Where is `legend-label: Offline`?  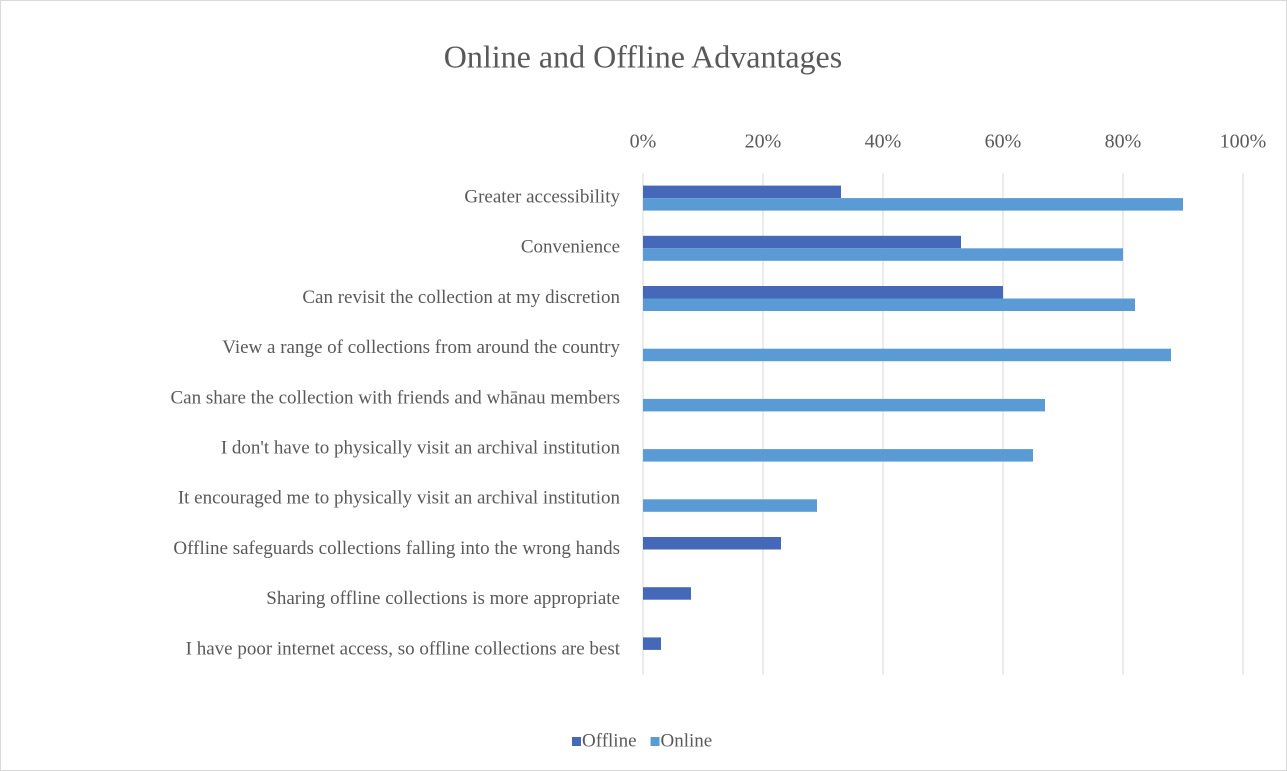
legend-label: Offline is located at coordinates (609, 740).